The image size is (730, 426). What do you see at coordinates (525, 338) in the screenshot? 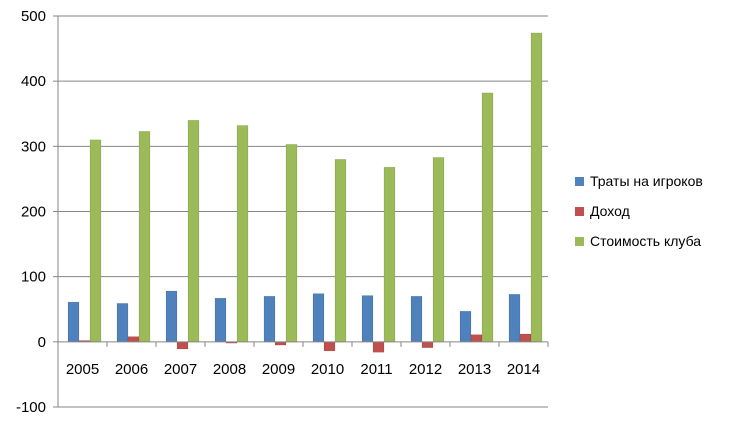
I see `bar-Доход-2014` at bounding box center [525, 338].